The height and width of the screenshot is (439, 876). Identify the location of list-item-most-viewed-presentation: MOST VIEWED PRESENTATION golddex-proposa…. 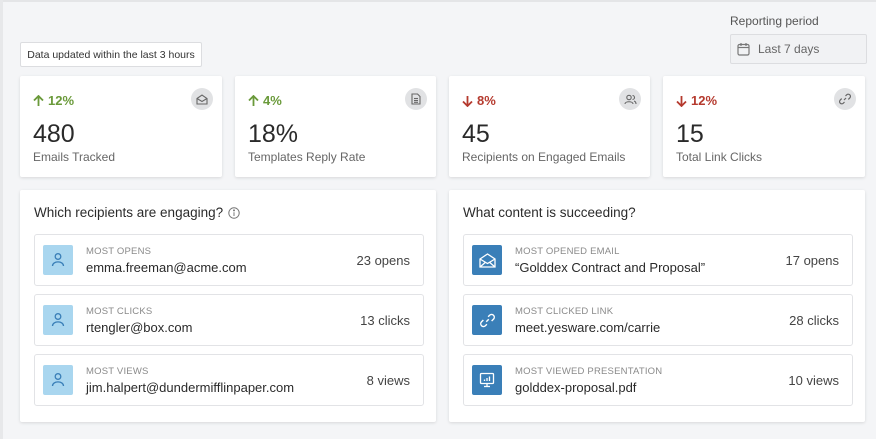
(658, 380).